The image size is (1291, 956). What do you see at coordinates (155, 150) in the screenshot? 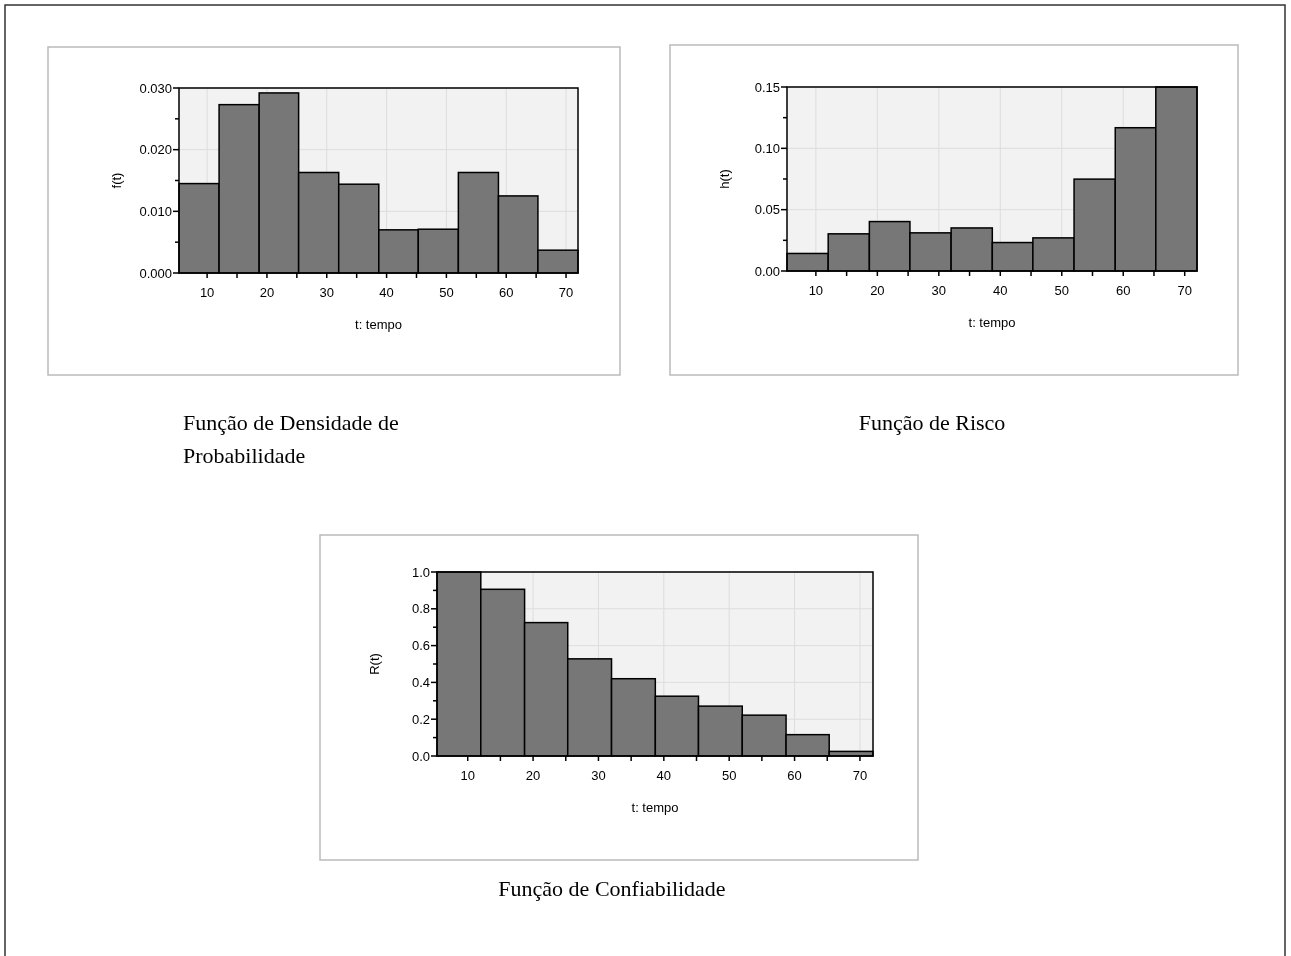
I see `y-tick-label: 0.020` at bounding box center [155, 150].